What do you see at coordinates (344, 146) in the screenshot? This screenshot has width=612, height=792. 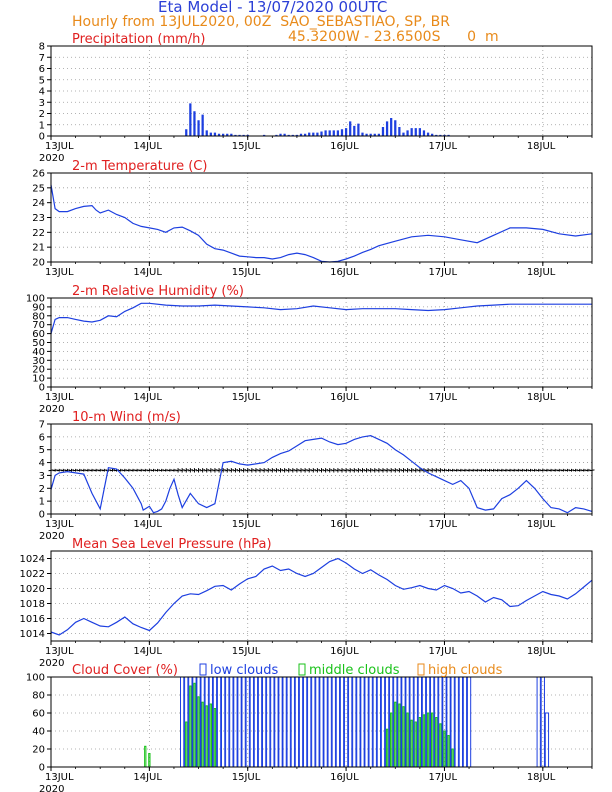 I see `x-tick-label: 16JUL` at bounding box center [344, 146].